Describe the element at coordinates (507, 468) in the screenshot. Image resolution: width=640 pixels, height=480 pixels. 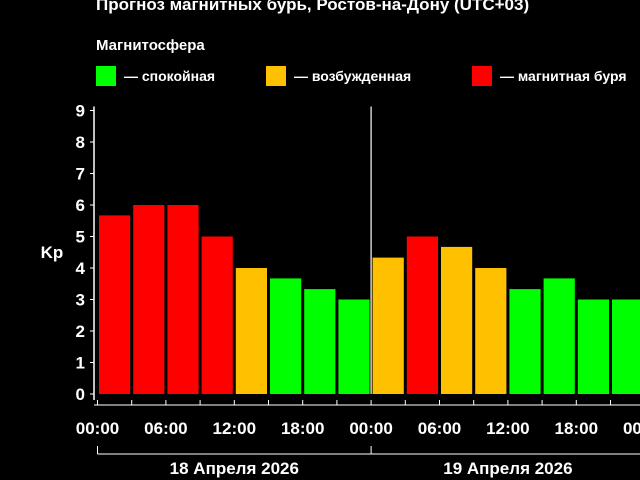
I see `day-label: 19 Апреля 2026` at that location.